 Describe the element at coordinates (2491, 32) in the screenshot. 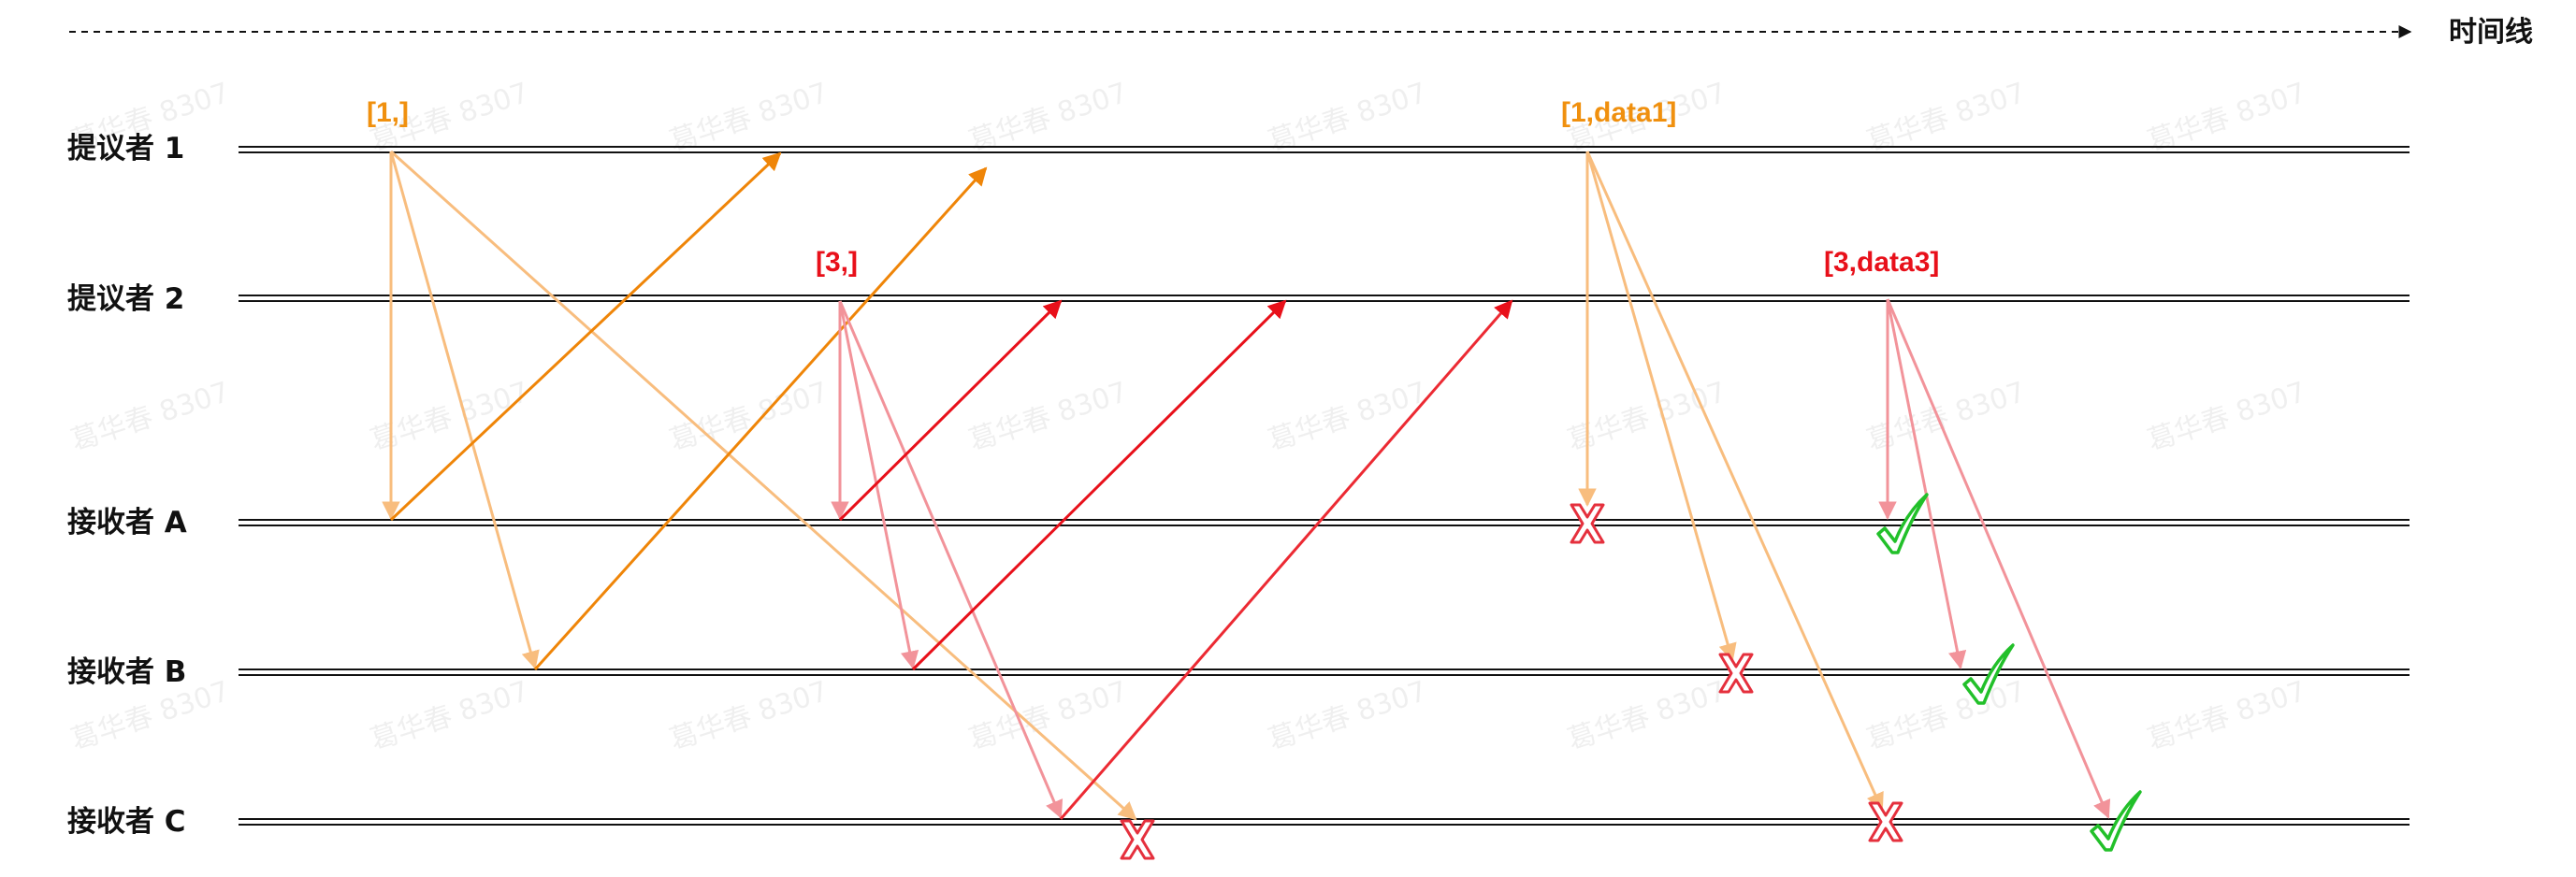

I see `timeline-label: 时间线` at that location.